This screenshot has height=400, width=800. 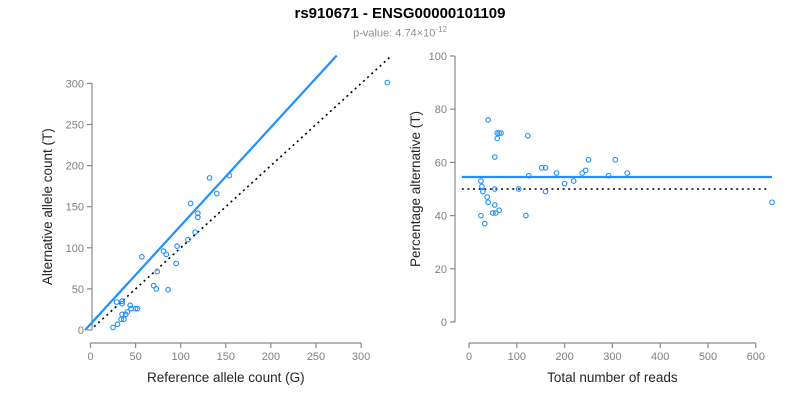 What do you see at coordinates (708, 357) in the screenshot?
I see `x-tick-label: 500` at bounding box center [708, 357].